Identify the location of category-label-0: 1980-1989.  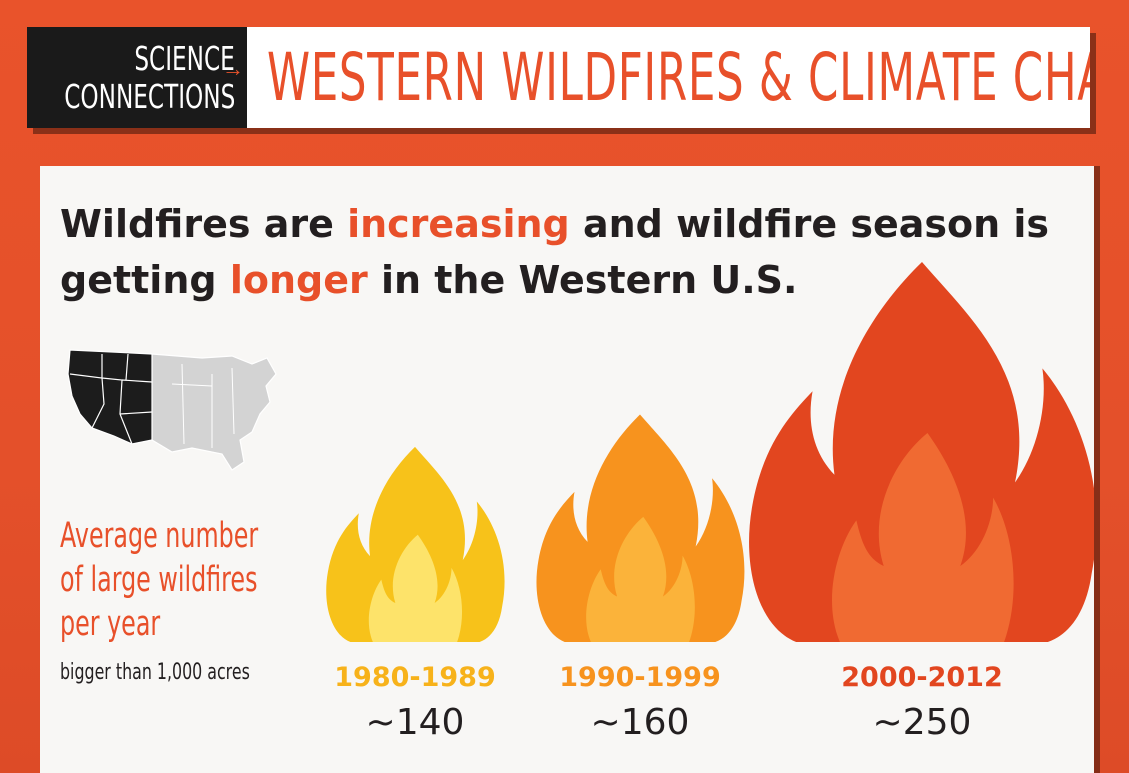
(415, 677).